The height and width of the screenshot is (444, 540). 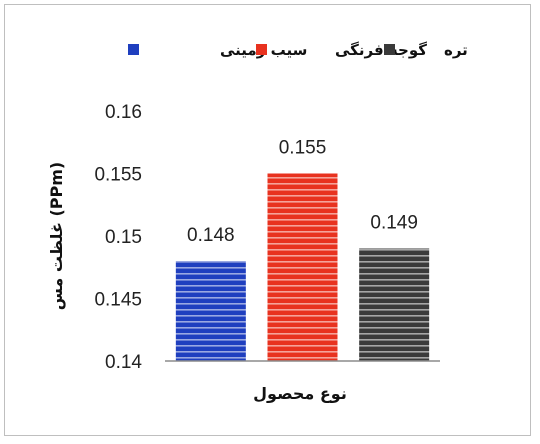 What do you see at coordinates (56, 236) in the screenshot?
I see `y-axis-title: غلظت مس (PPm)` at bounding box center [56, 236].